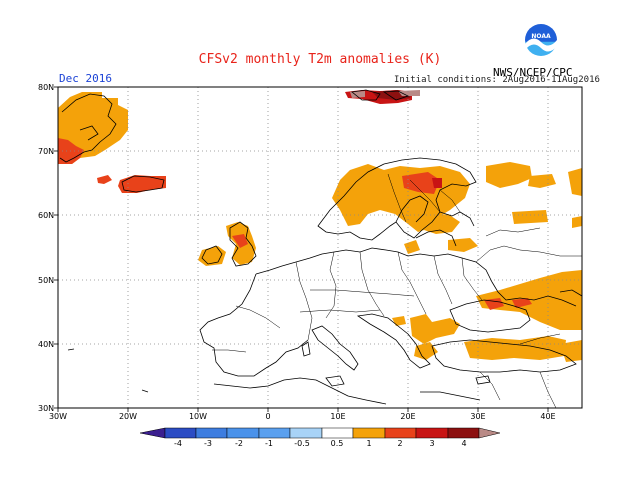  What do you see at coordinates (208, 443) in the screenshot?
I see `colorbar-label: -3` at bounding box center [208, 443].